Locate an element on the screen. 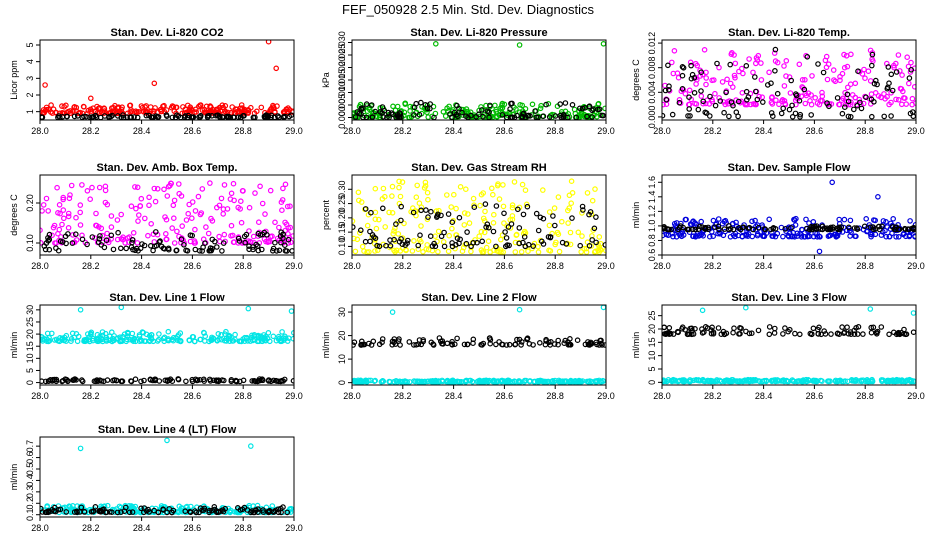  y-tick-label: 10 is located at coordinates (652, 356).